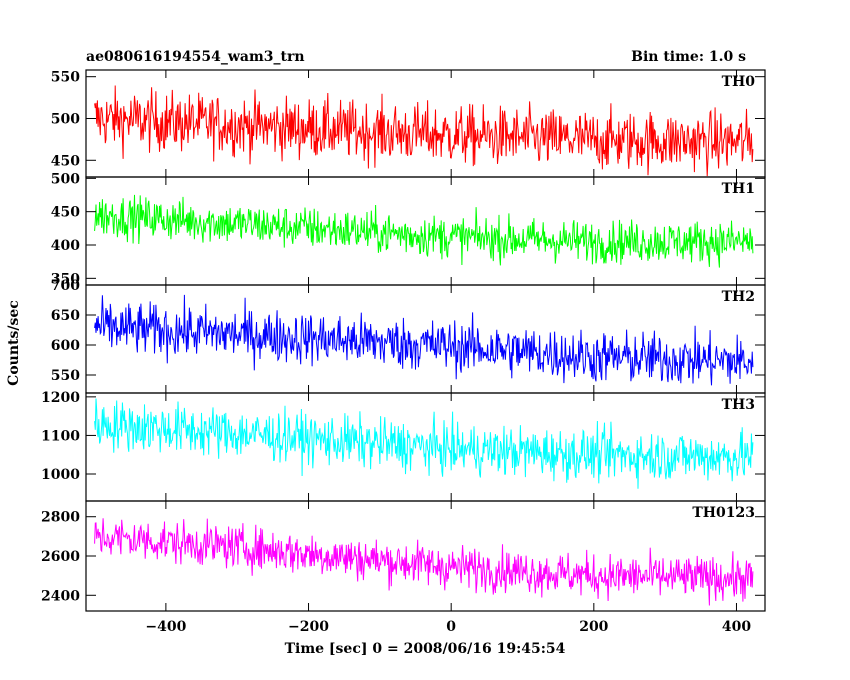  What do you see at coordinates (65, 246) in the screenshot?
I see `y-tick-label: 400` at bounding box center [65, 246].